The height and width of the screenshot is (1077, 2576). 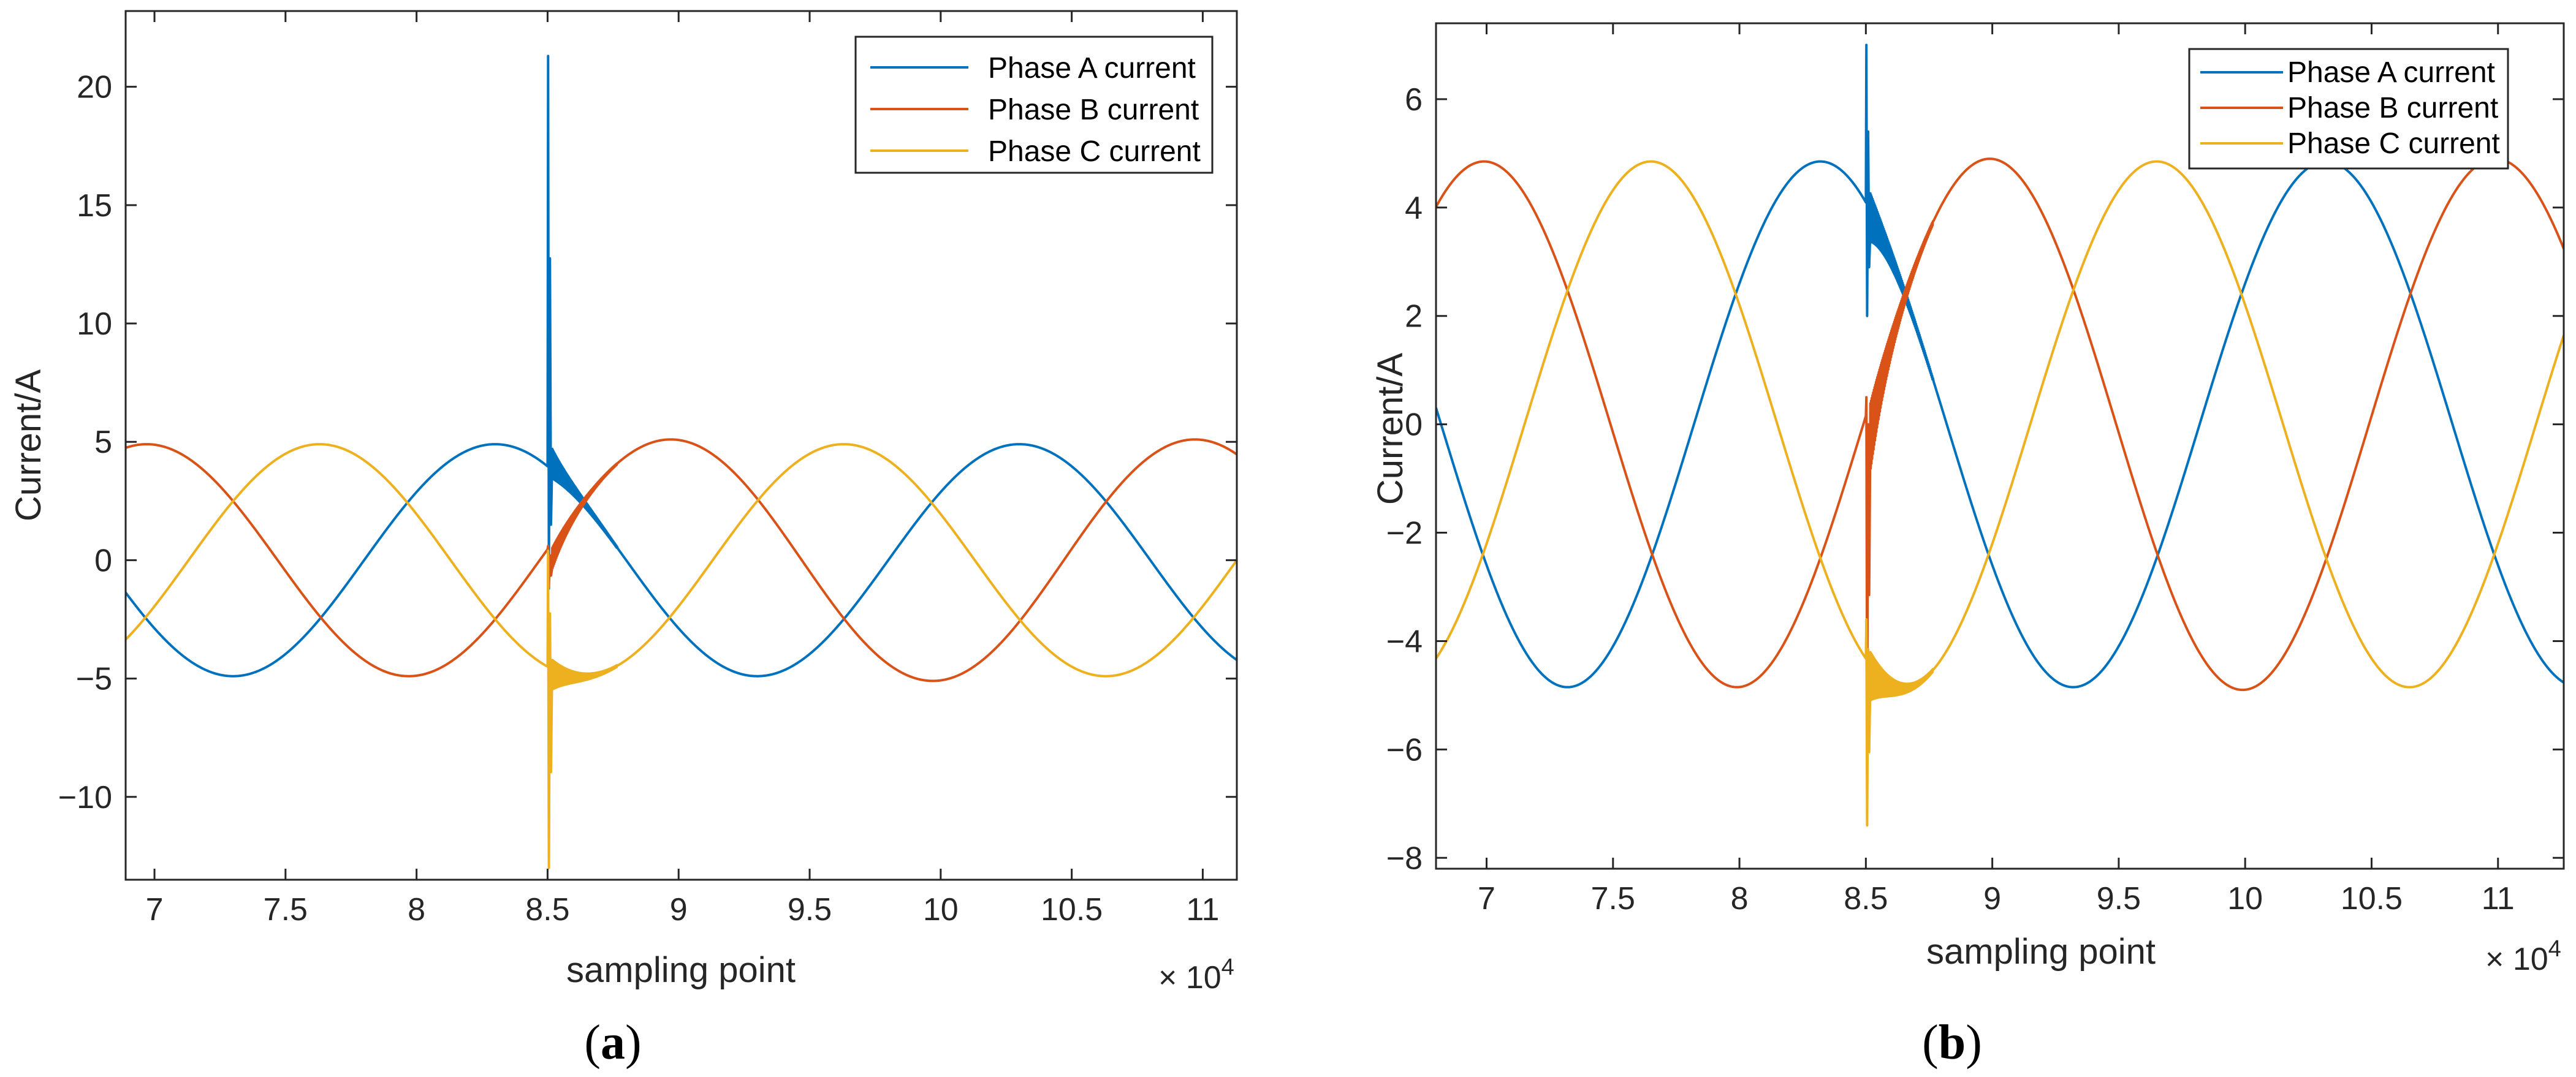 What do you see at coordinates (1072, 910) in the screenshot?
I see `x-tick-label-a-7: 10.5` at bounding box center [1072, 910].